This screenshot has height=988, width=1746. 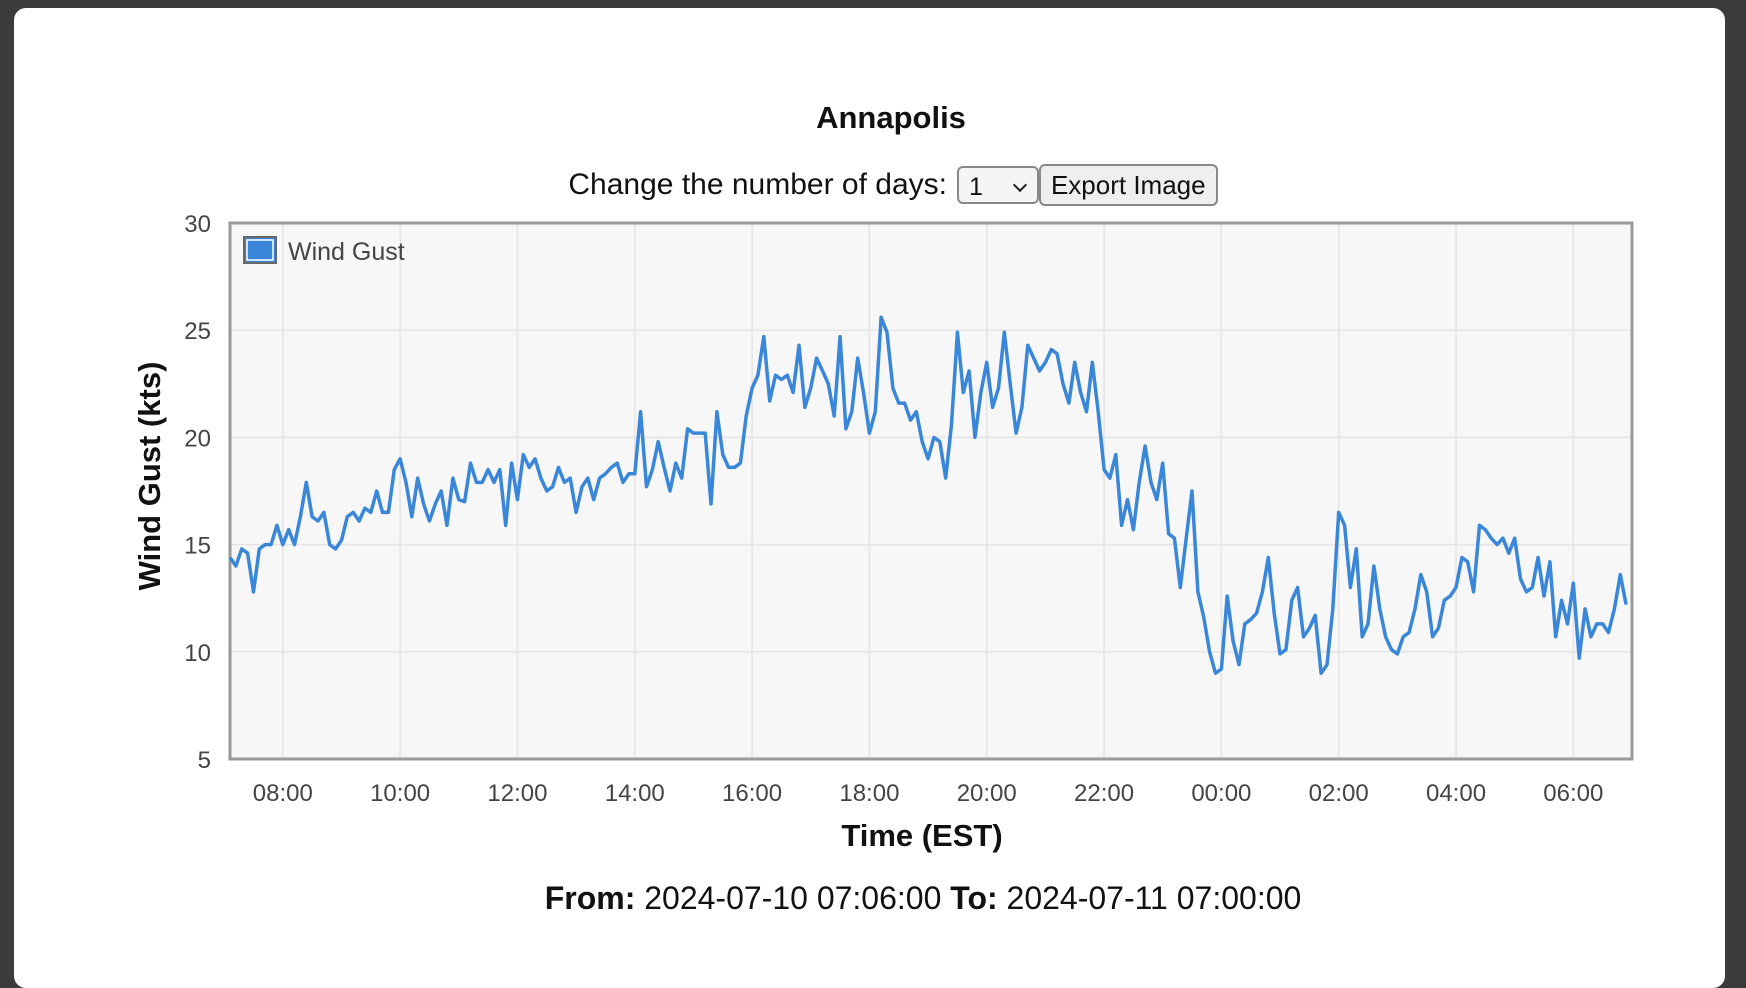 What do you see at coordinates (1221, 793) in the screenshot?
I see `x-tick-label: 00:00` at bounding box center [1221, 793].